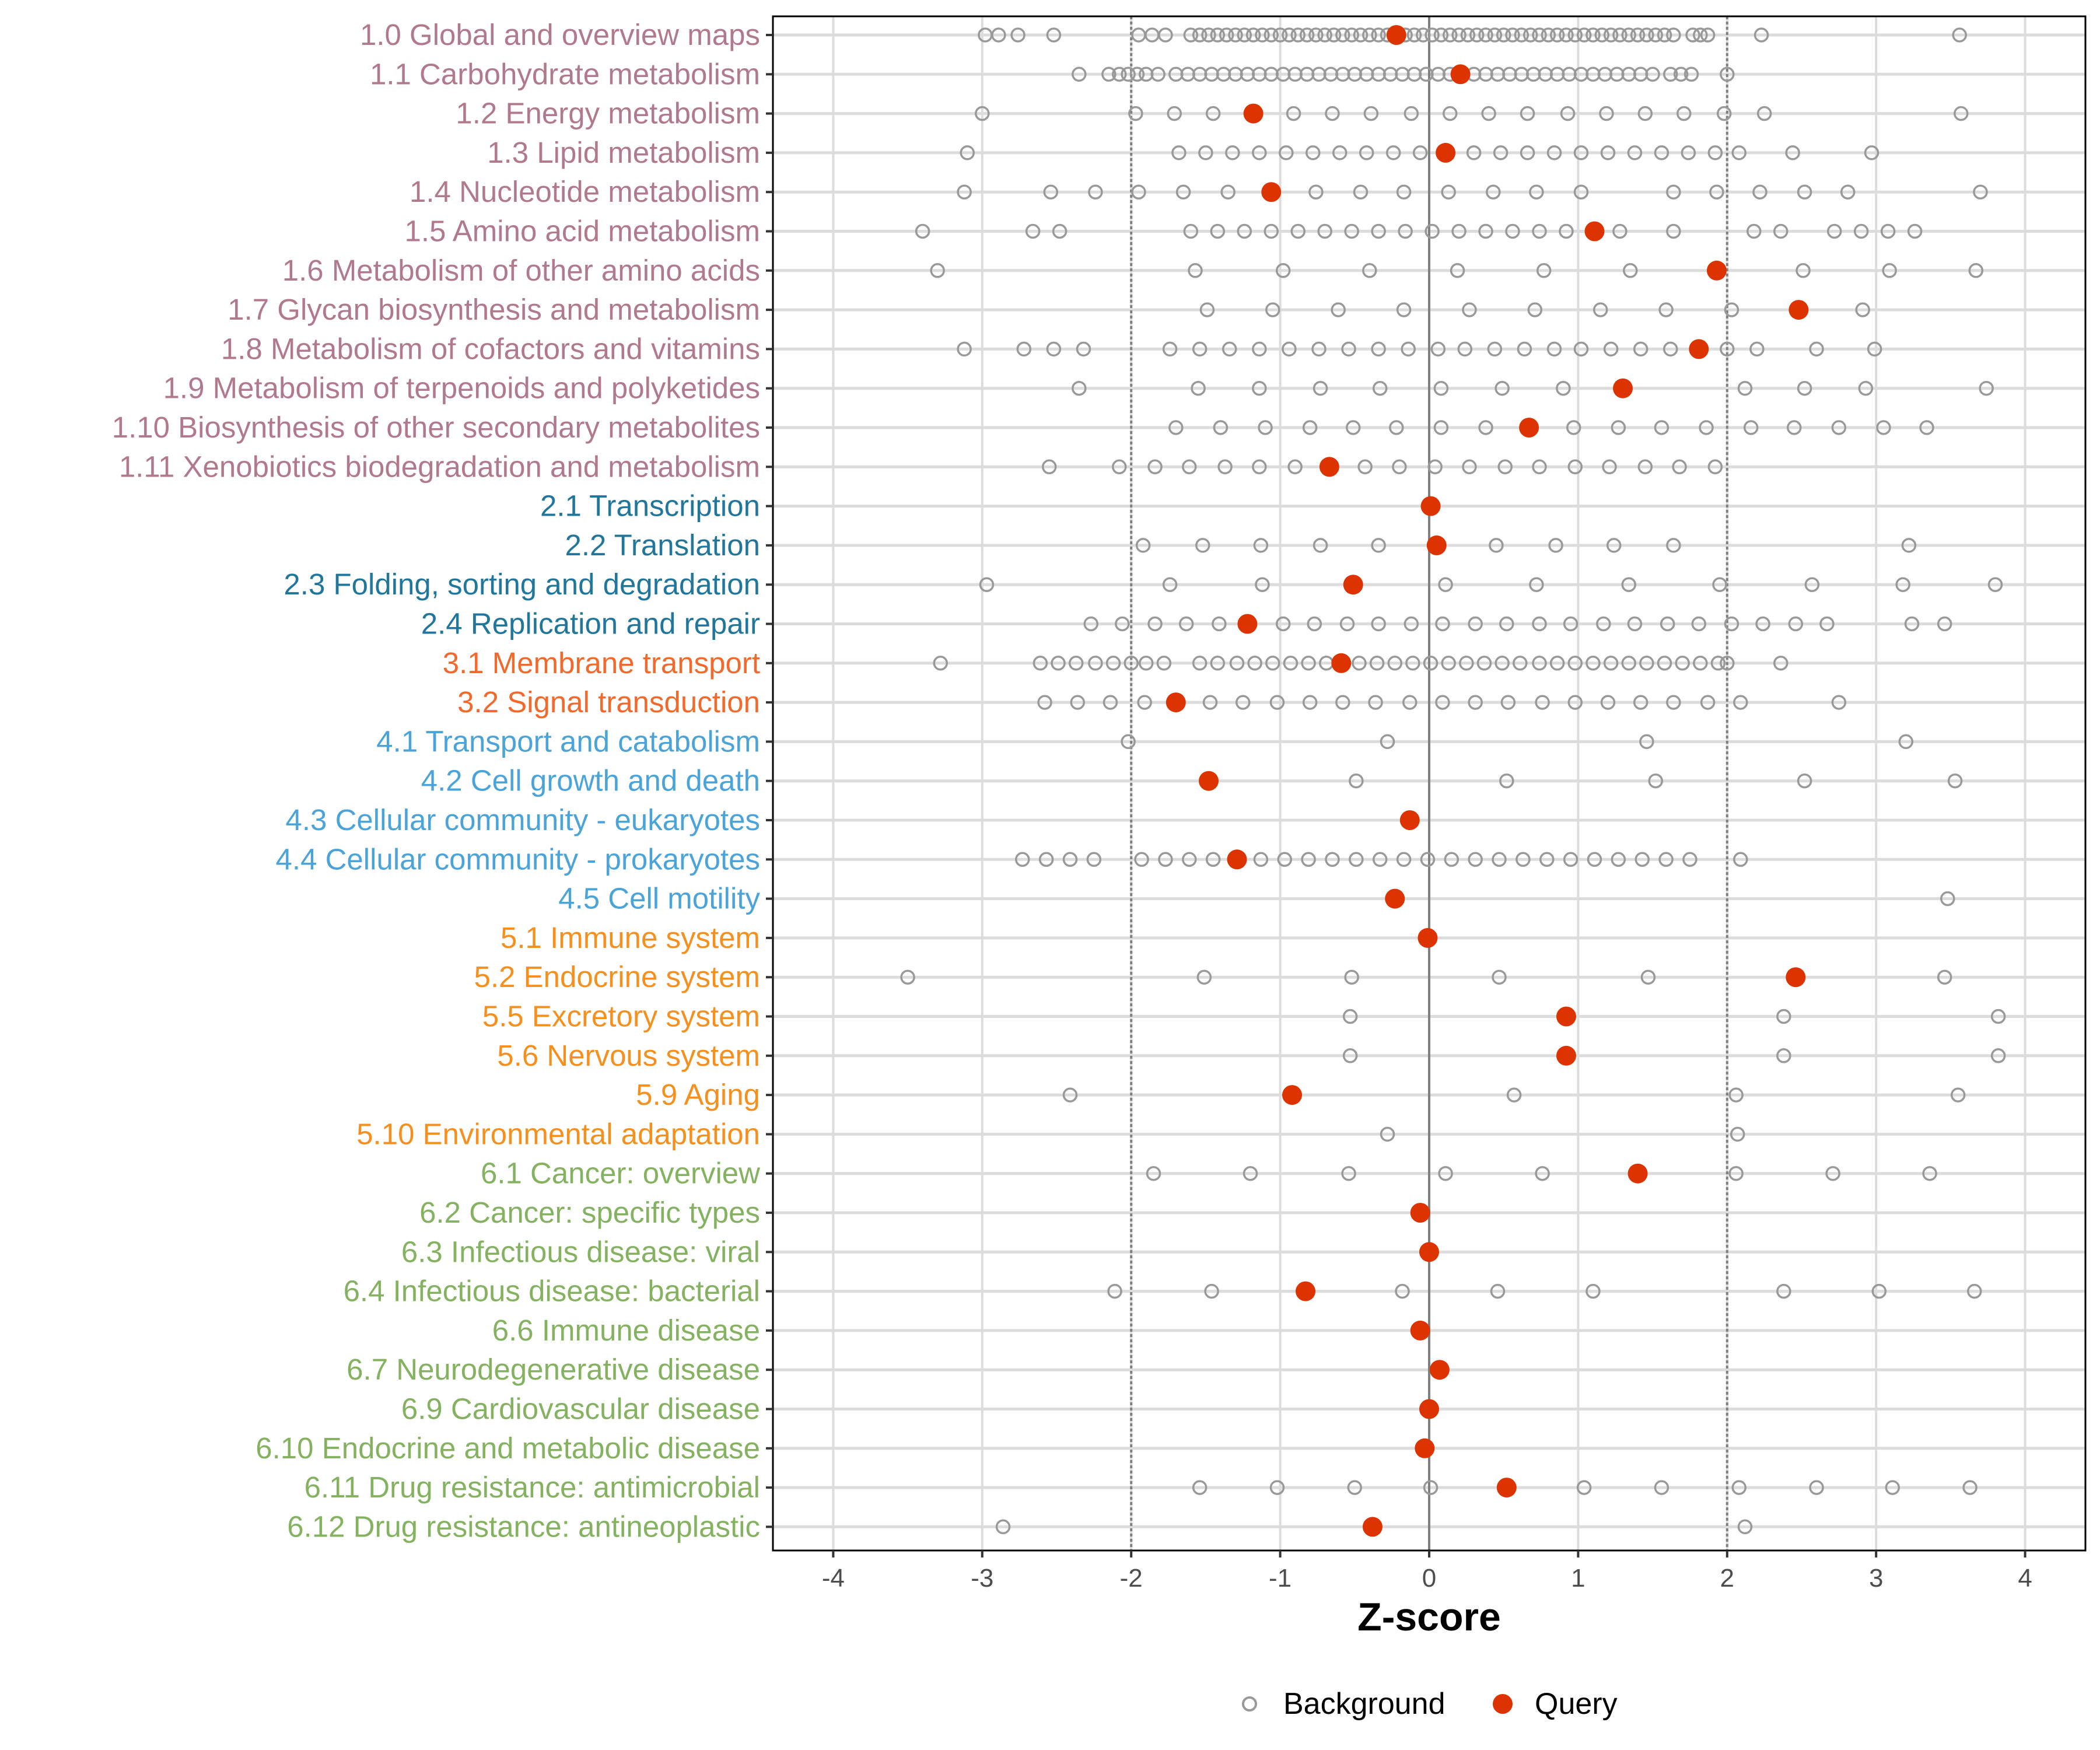 This screenshot has width=2100, height=1750. What do you see at coordinates (582, 231) in the screenshot?
I see `y-tick-label: 1.5 Amino acid metabolism` at bounding box center [582, 231].